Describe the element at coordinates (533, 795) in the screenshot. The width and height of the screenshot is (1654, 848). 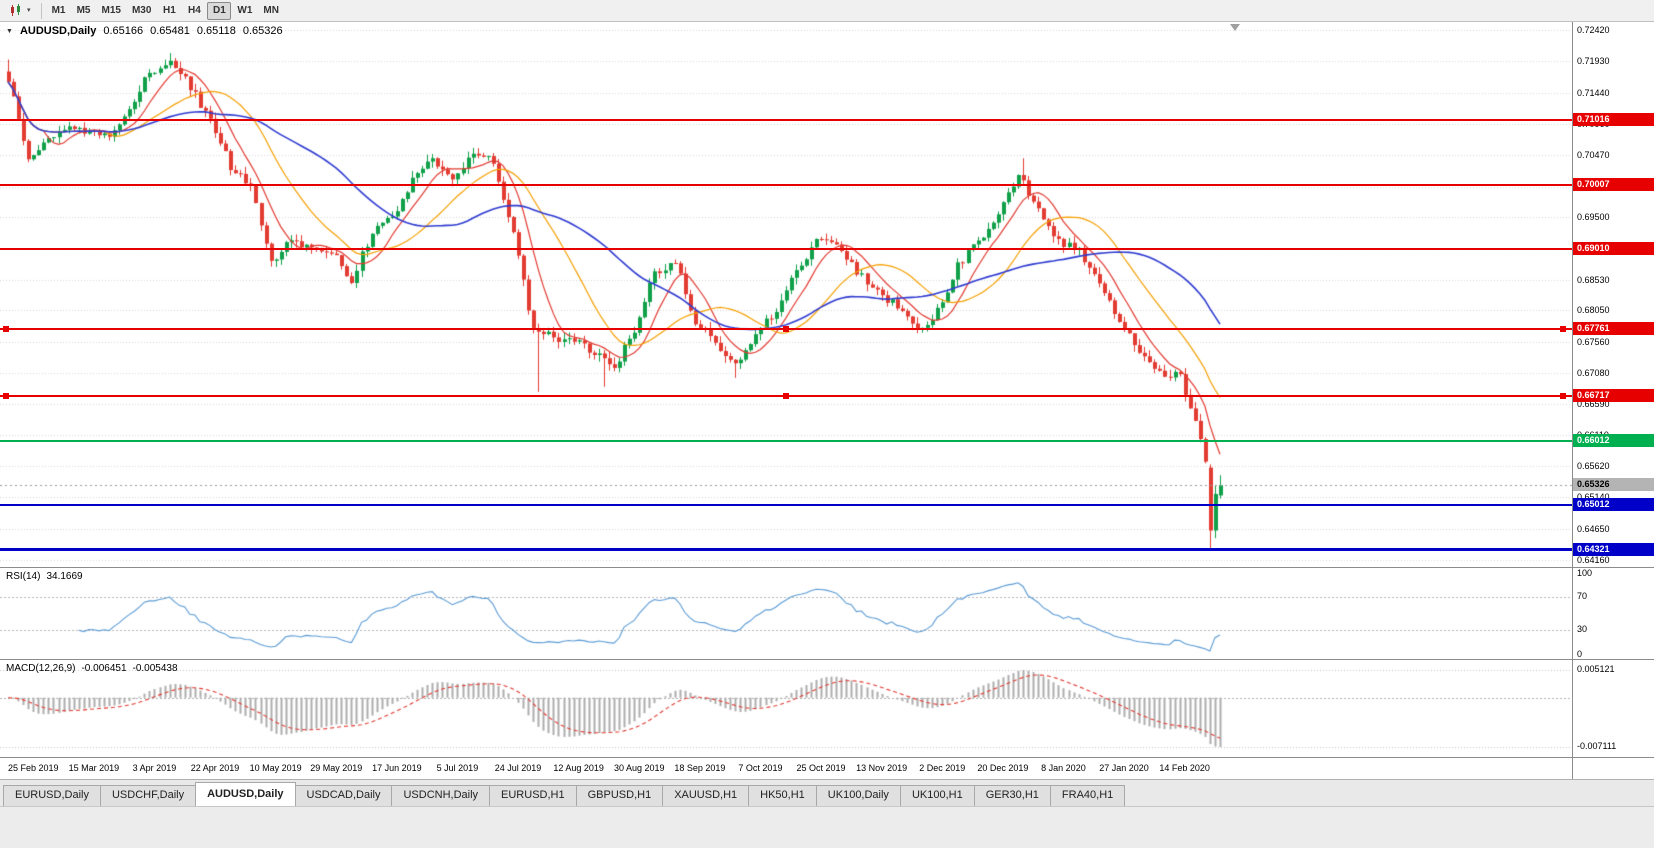
I see `chart-tab-eurusd-h1: EURUSD,H1` at that location.